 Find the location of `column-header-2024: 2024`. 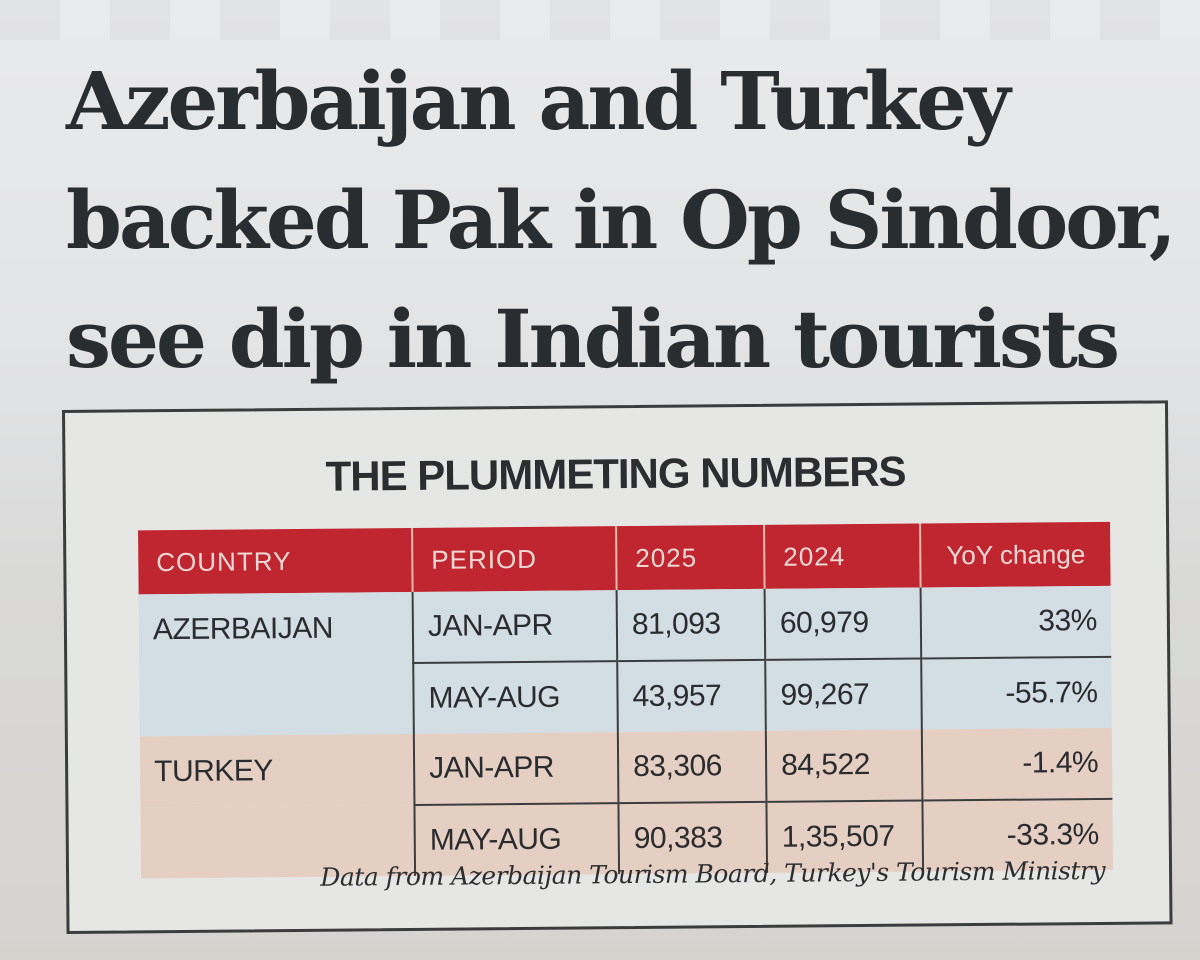

column-header-2024: 2024 is located at coordinates (842, 556).